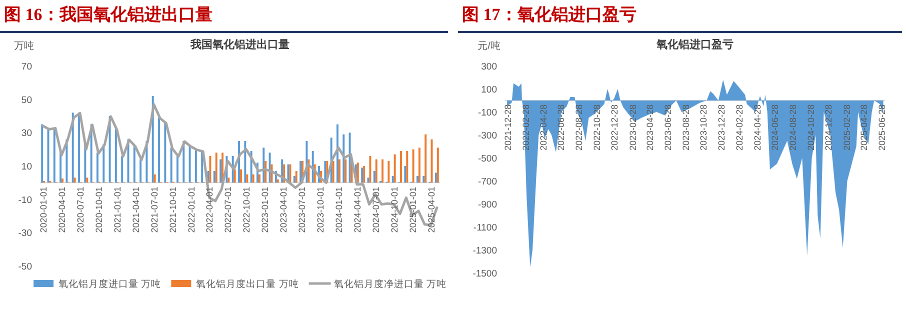 The image size is (906, 325). What do you see at coordinates (117, 209) in the screenshot?
I see `x-tick-label: 2021-01-01` at bounding box center [117, 209].